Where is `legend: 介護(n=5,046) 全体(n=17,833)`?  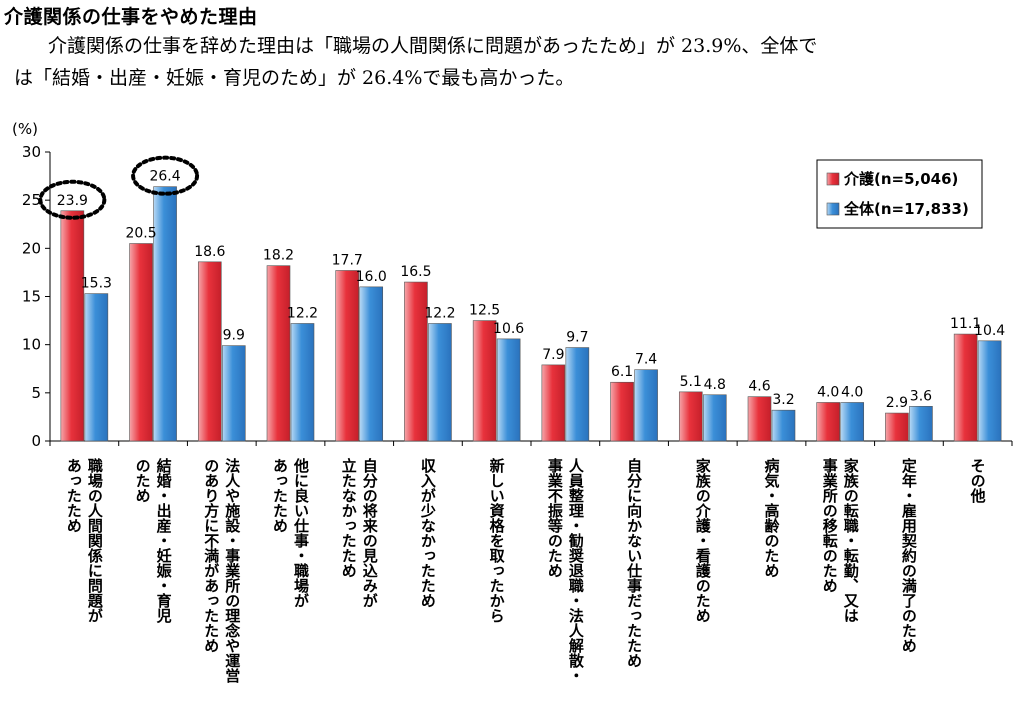 legend: 介護(n=5,046) 全体(n=17,833) is located at coordinates (899, 194).